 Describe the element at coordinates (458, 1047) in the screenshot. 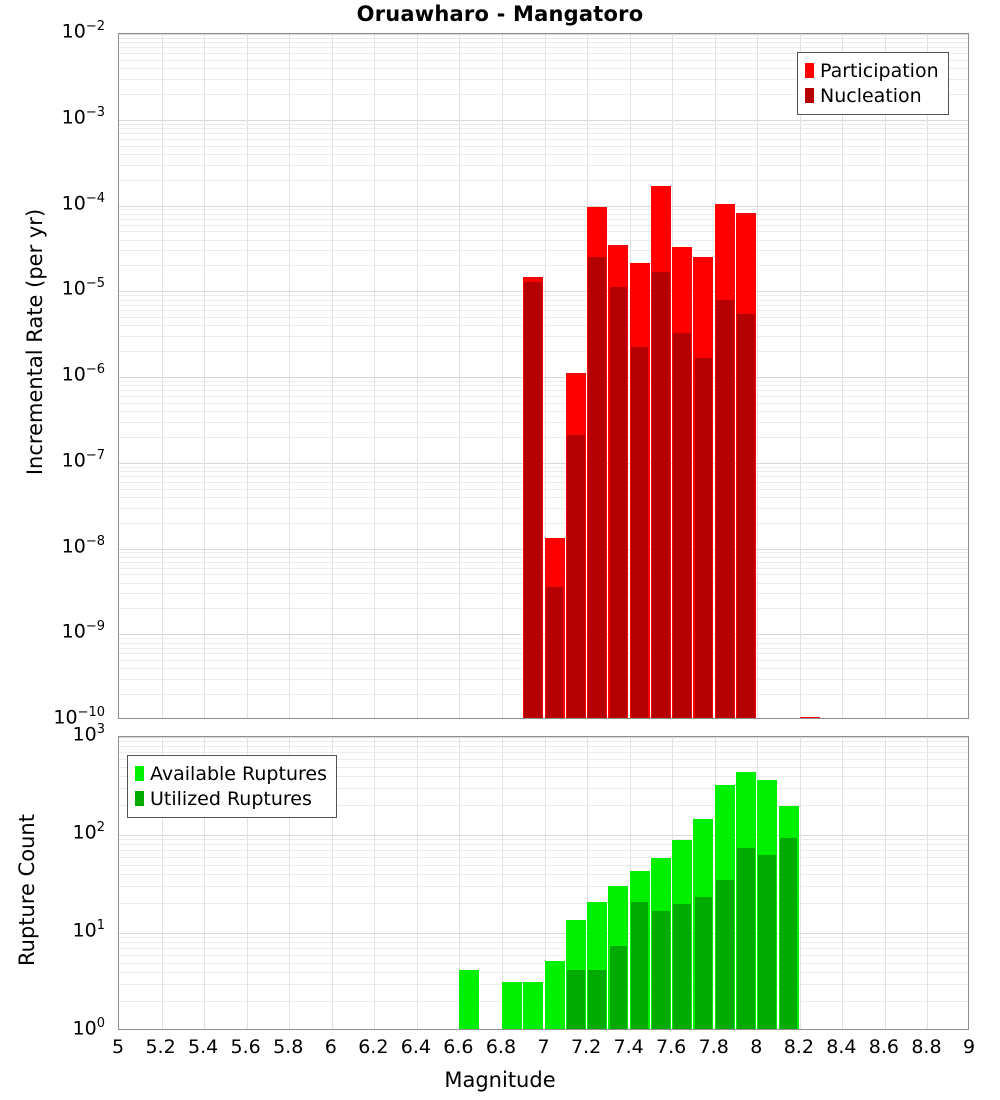

I see `x-axis-tick-label: 6.6` at that location.